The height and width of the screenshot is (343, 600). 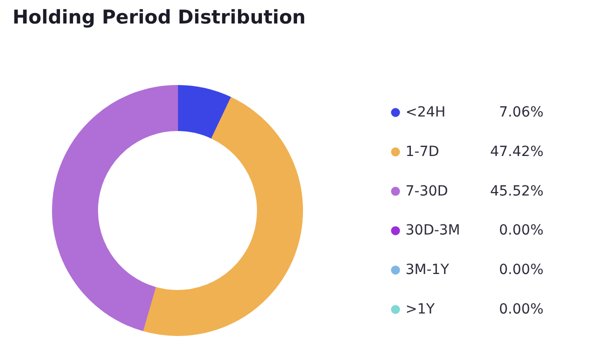 What do you see at coordinates (427, 191) in the screenshot?
I see `legend-label: 7-30D` at bounding box center [427, 191].